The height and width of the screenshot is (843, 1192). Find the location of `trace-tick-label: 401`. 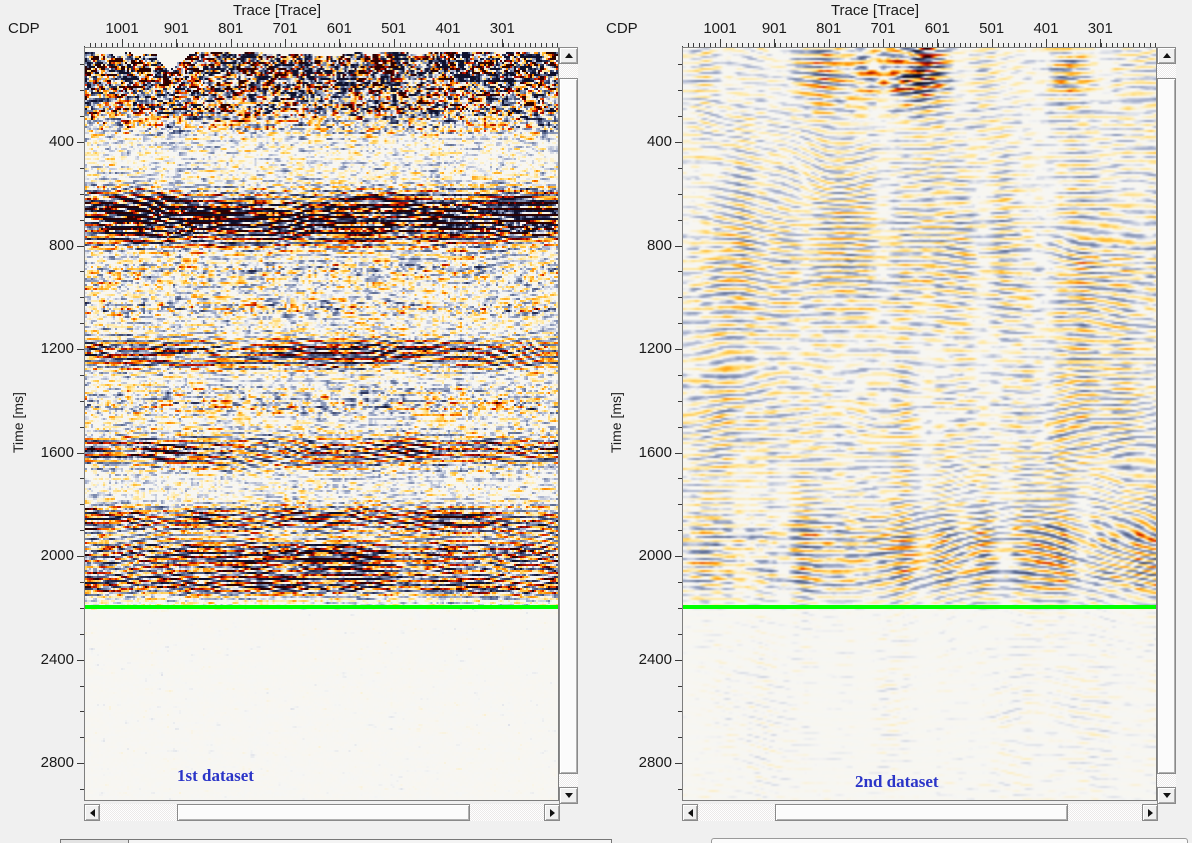

trace-tick-label: 401 is located at coordinates (448, 28).